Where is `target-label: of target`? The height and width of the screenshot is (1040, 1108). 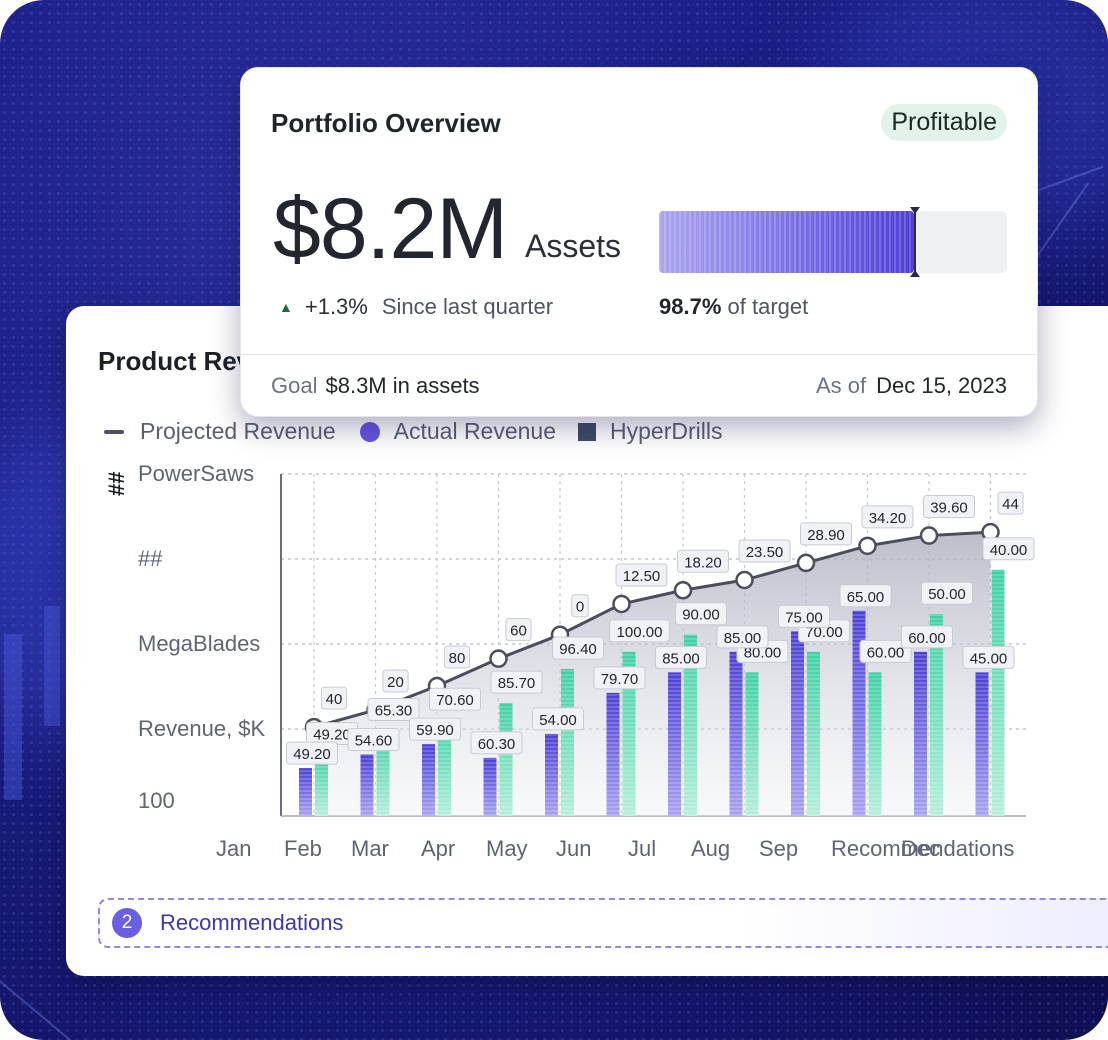 target-label: of target is located at coordinates (768, 306).